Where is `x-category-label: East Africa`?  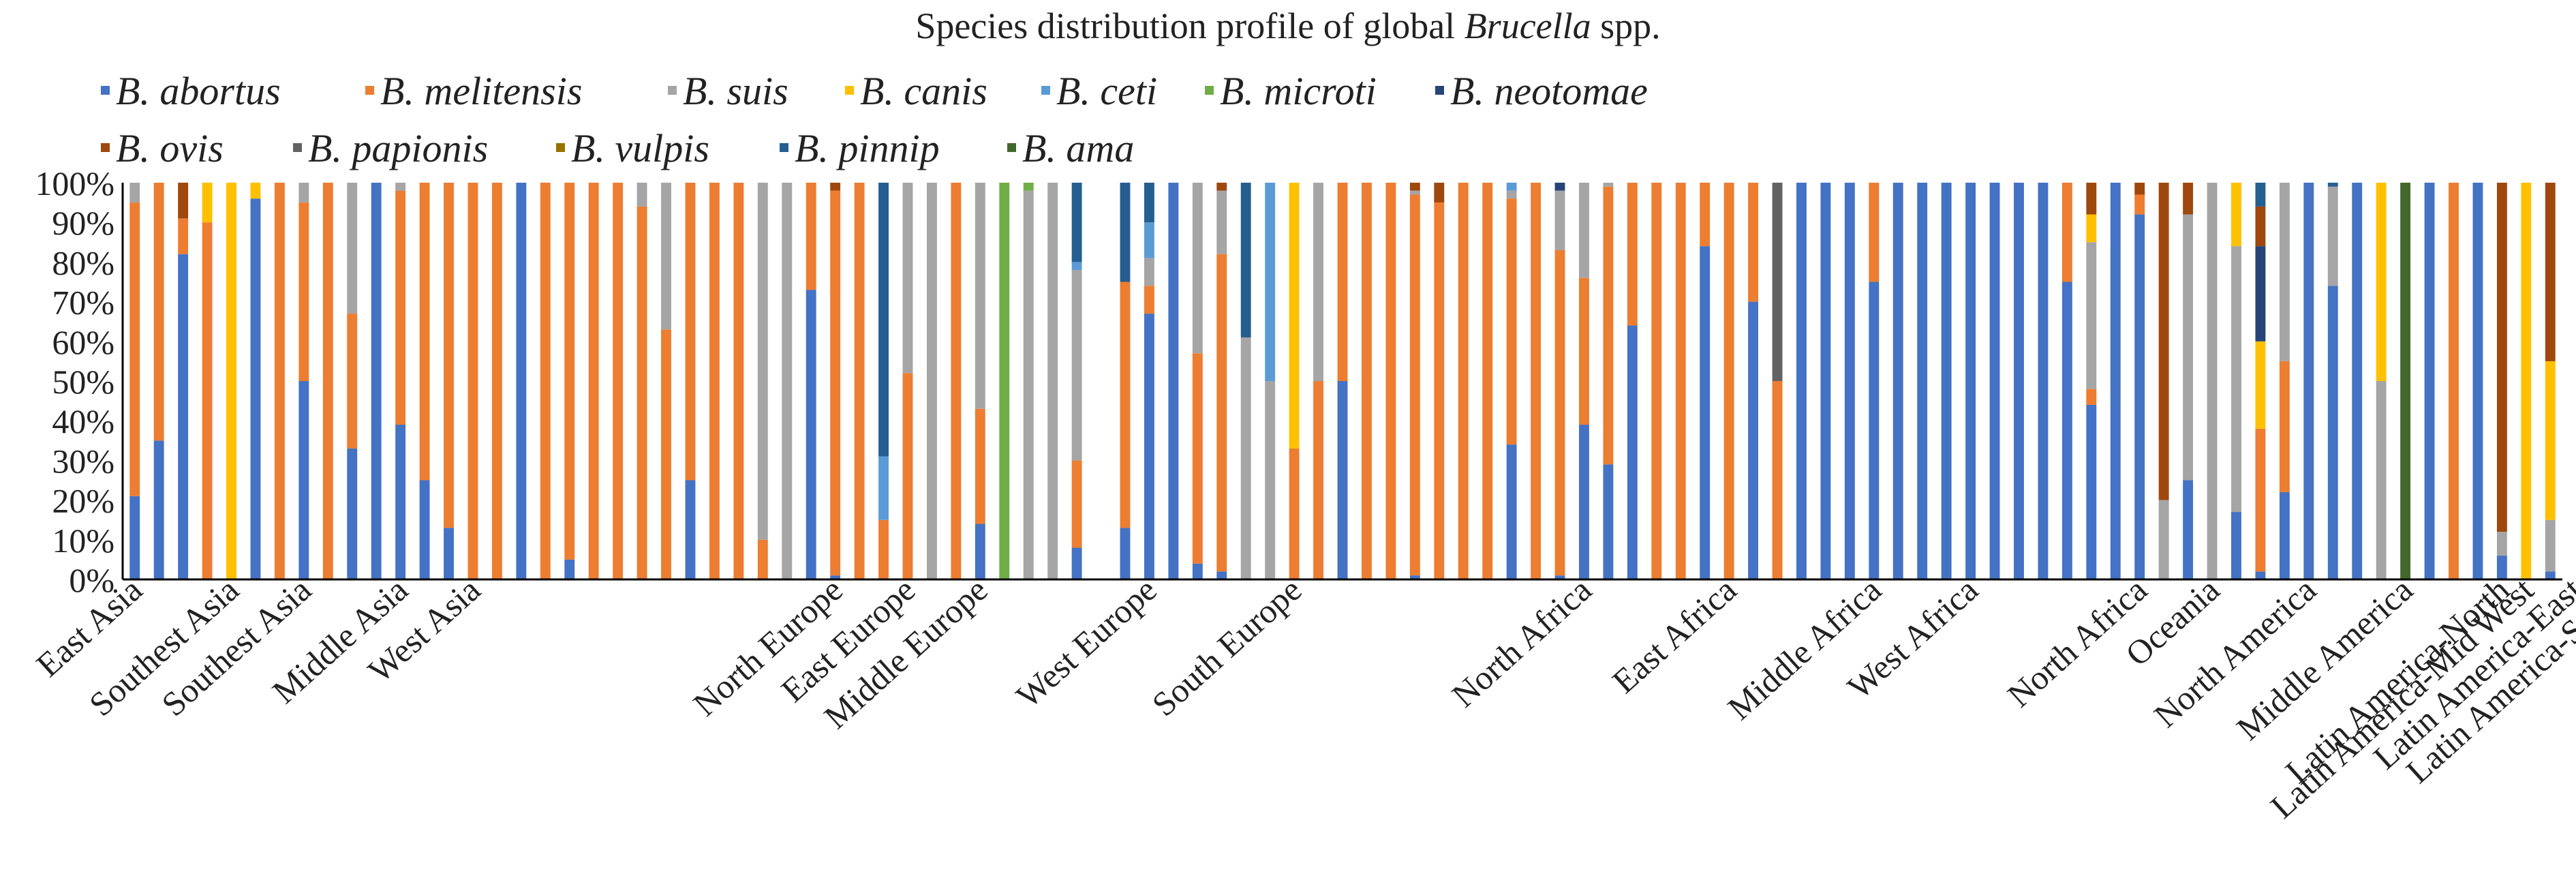
x-category-label: East Africa is located at coordinates (1674, 636).